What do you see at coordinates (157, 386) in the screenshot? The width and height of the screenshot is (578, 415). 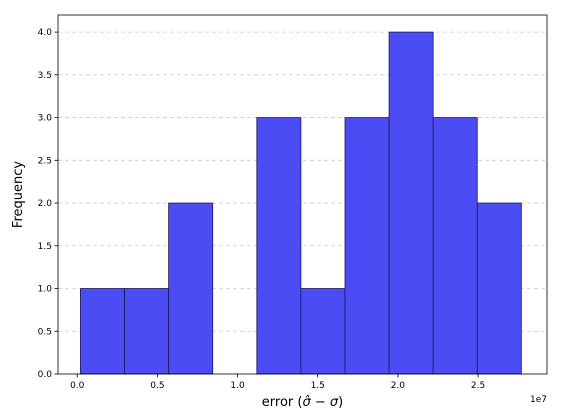 I see `x-tick-label: 0.5` at bounding box center [157, 386].